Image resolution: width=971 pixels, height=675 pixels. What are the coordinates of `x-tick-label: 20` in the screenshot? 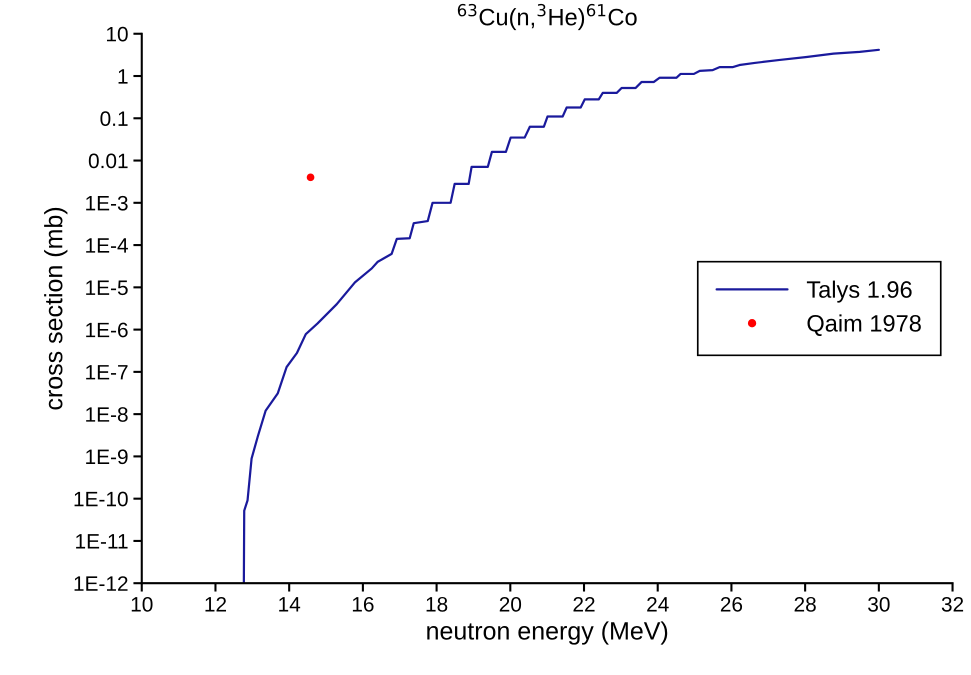 It's located at (511, 604).